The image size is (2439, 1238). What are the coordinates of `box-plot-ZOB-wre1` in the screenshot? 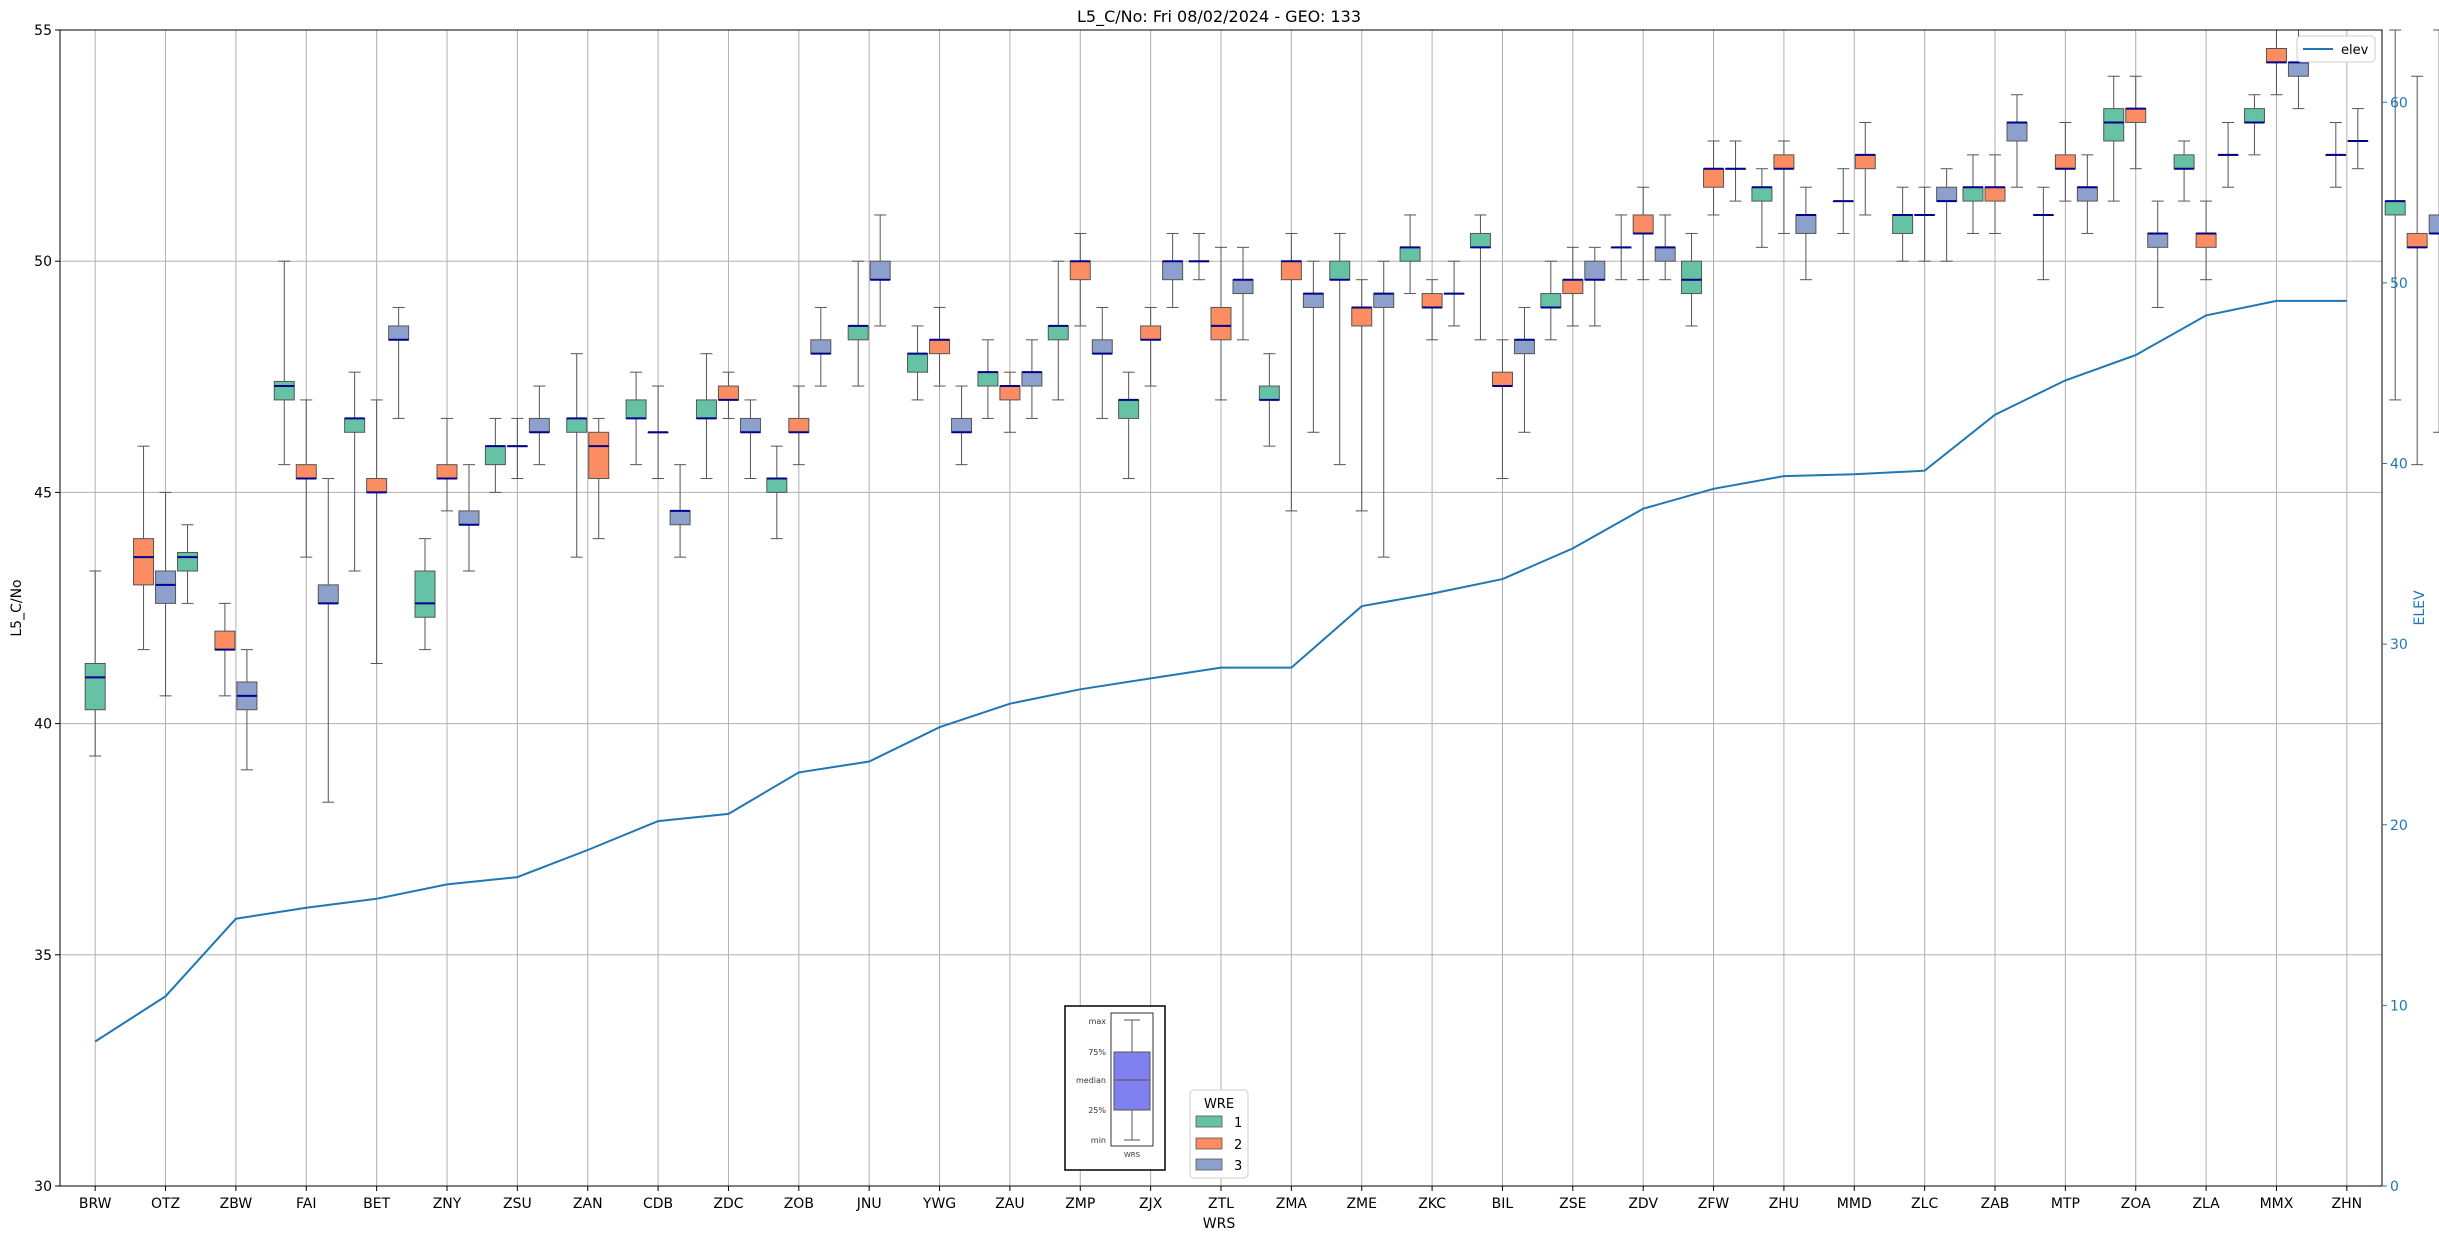 It's located at (777, 492).